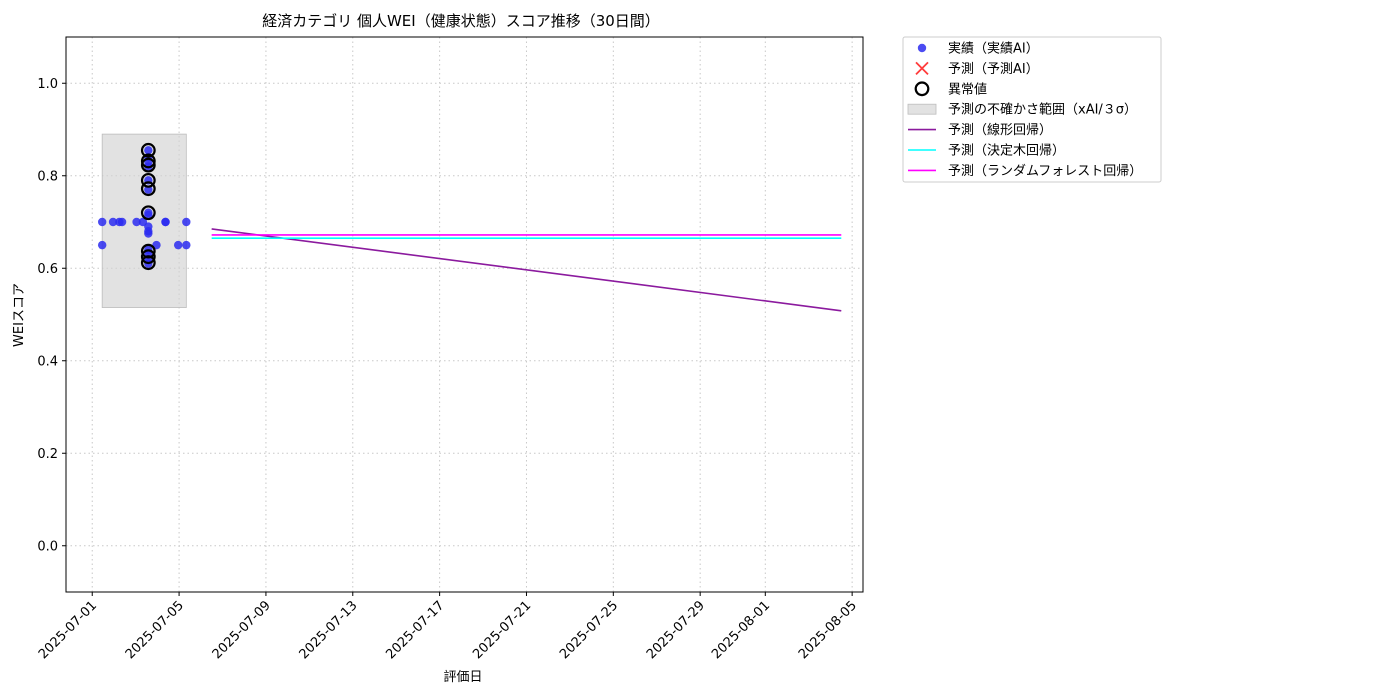 This screenshot has height=700, width=1400. What do you see at coordinates (47, 361) in the screenshot?
I see `y-tick-label: 0.4` at bounding box center [47, 361].